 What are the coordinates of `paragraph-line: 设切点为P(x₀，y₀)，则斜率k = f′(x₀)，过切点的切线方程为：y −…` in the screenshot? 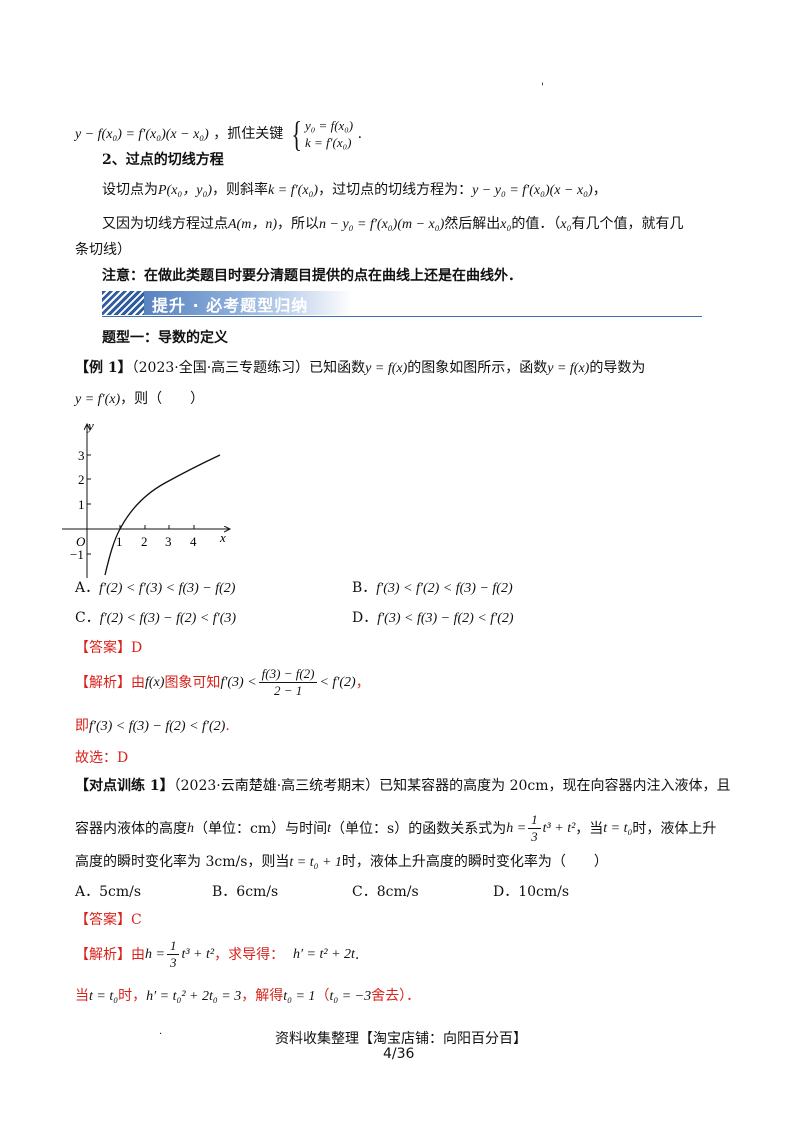 It's located at (354, 190).